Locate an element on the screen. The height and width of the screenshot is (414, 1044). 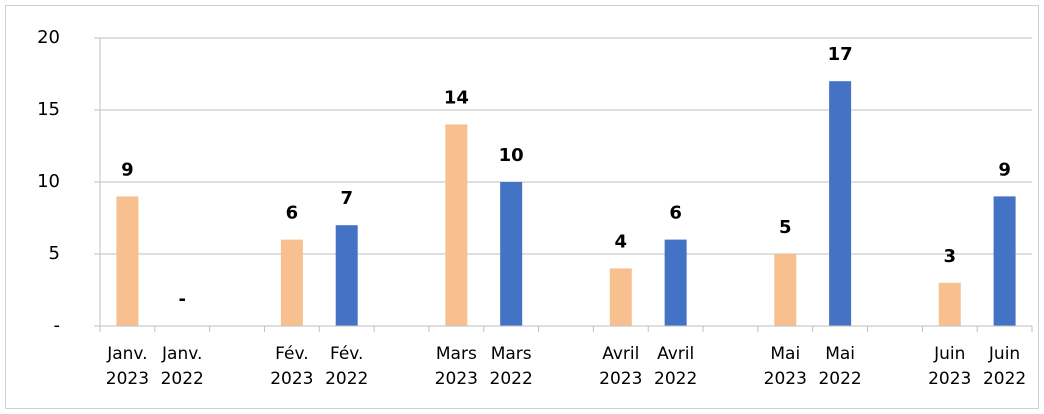
data-label: 7 is located at coordinates (346, 198).